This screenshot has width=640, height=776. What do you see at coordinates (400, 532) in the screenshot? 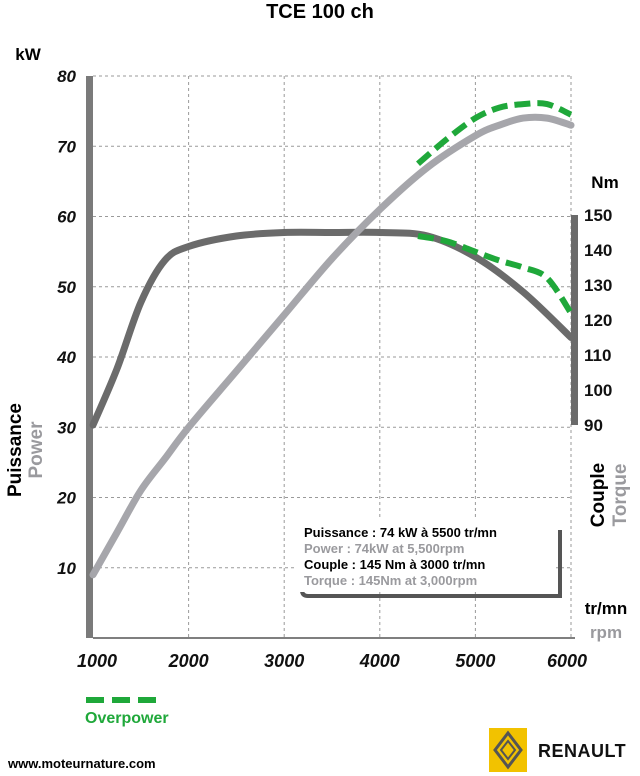
I see `legend-power-fr: Puissance : 74 kW à 5500 tr/mn` at bounding box center [400, 532].